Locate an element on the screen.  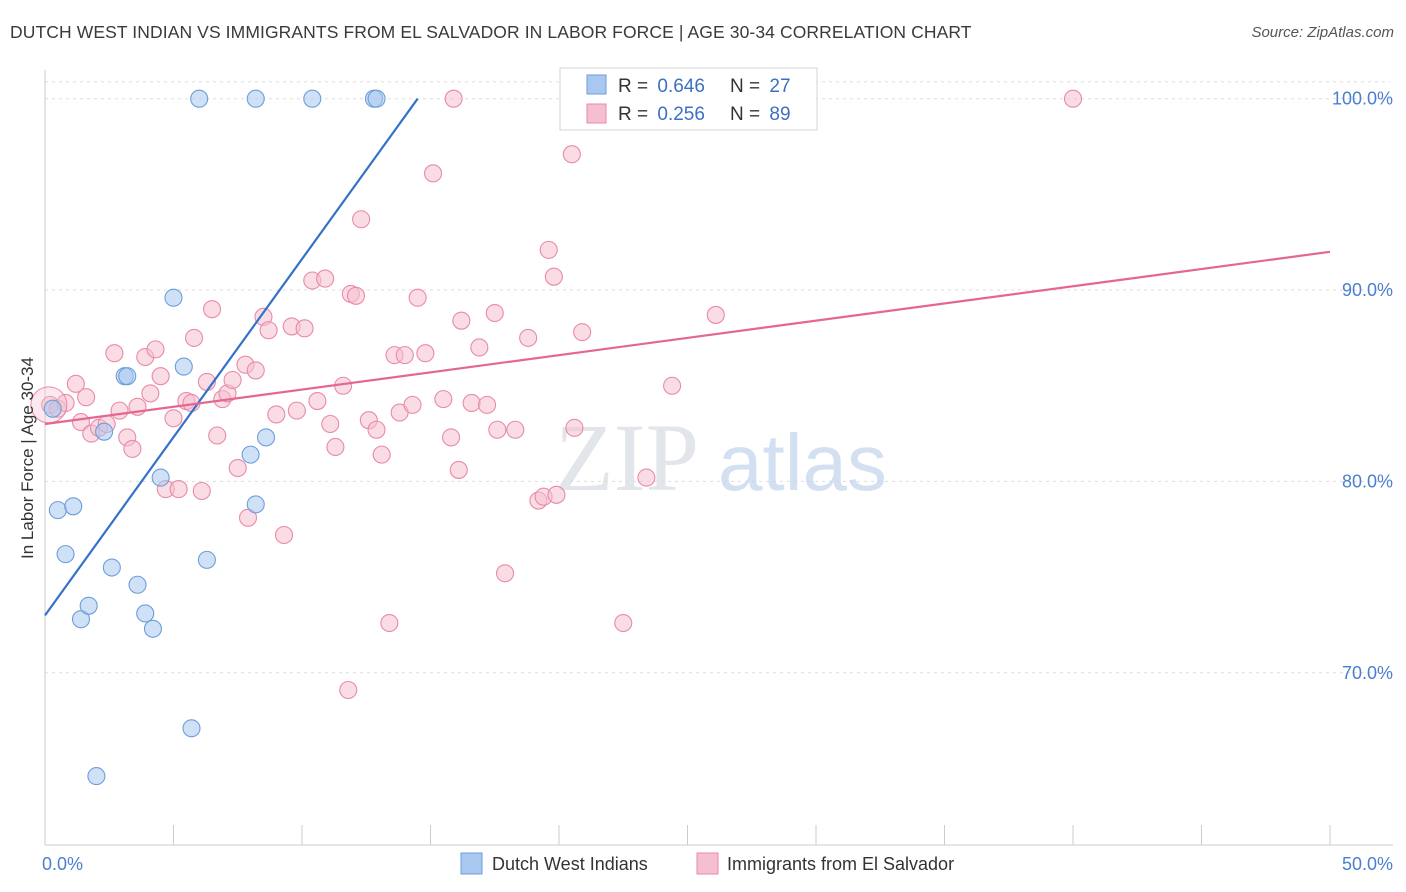
y-tick-label: 80.0% is located at coordinates (1367, 481).